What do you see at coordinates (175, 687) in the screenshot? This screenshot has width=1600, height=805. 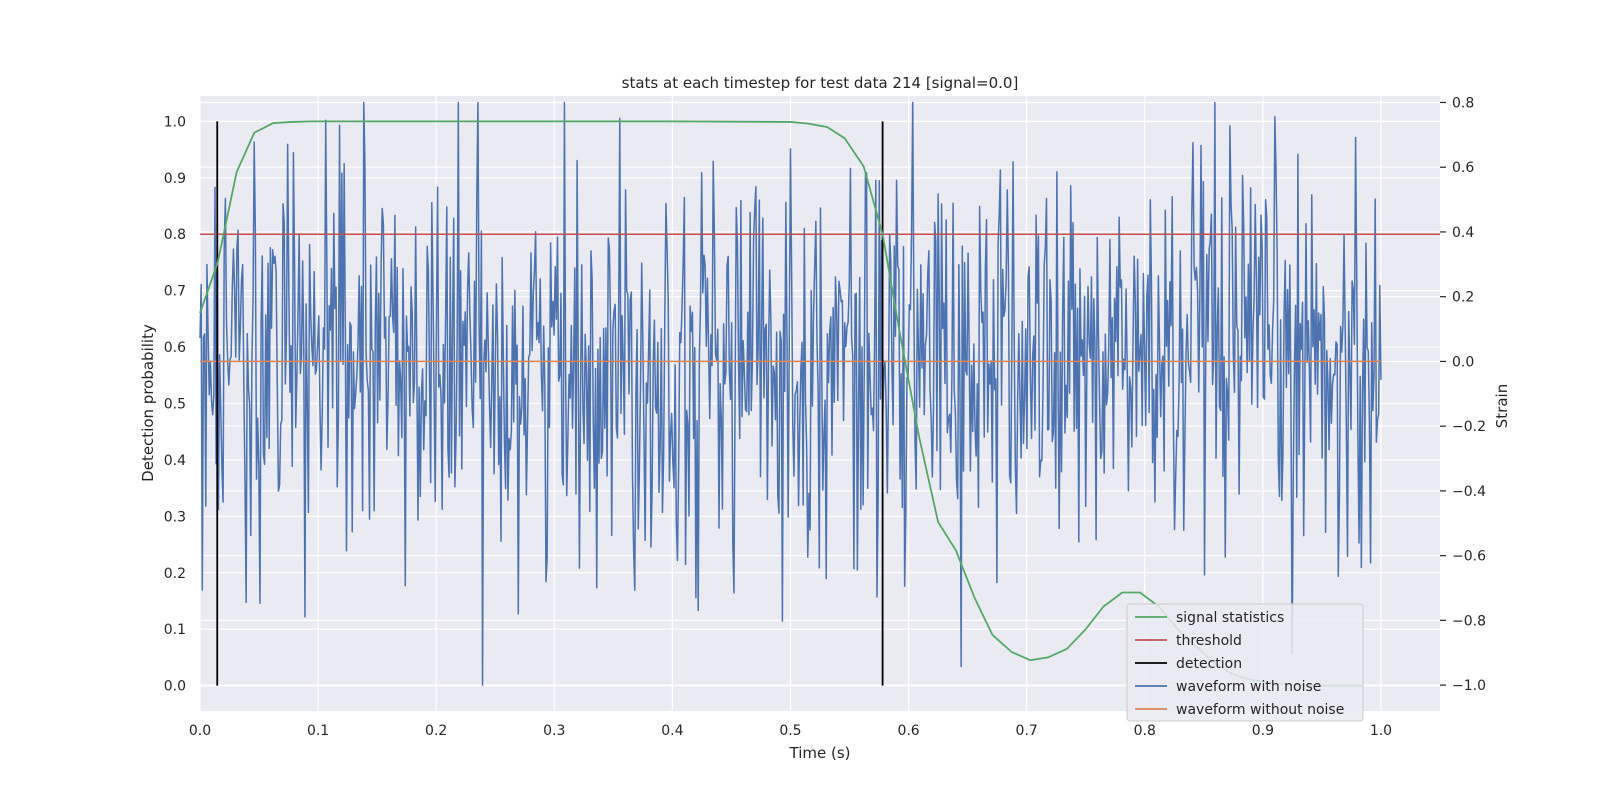 I see `y-left-tick-label: 0.0` at bounding box center [175, 687].